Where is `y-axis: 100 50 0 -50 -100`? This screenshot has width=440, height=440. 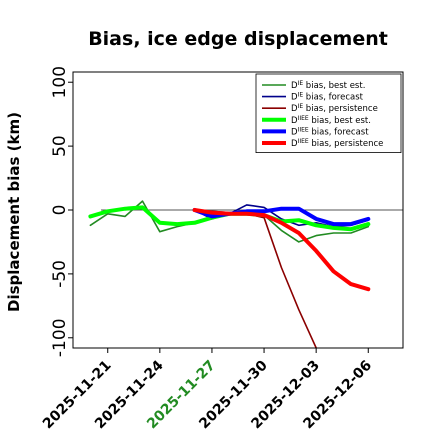 y-axis: 100 50 0 -50 -100 is located at coordinates (61, 211).